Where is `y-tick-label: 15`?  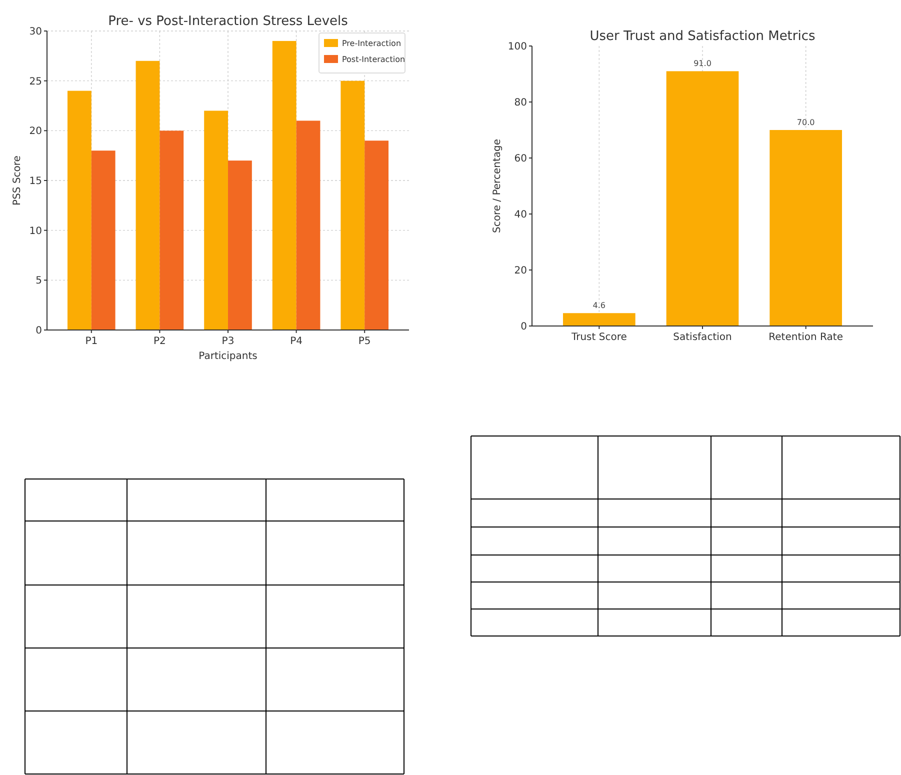
y-tick-label: 15 is located at coordinates (35, 181).